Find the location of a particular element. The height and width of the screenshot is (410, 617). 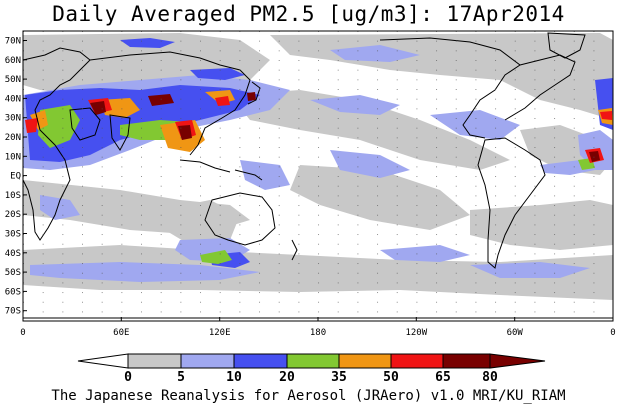

lat-tick-label: 40S is located at coordinates (13, 254).